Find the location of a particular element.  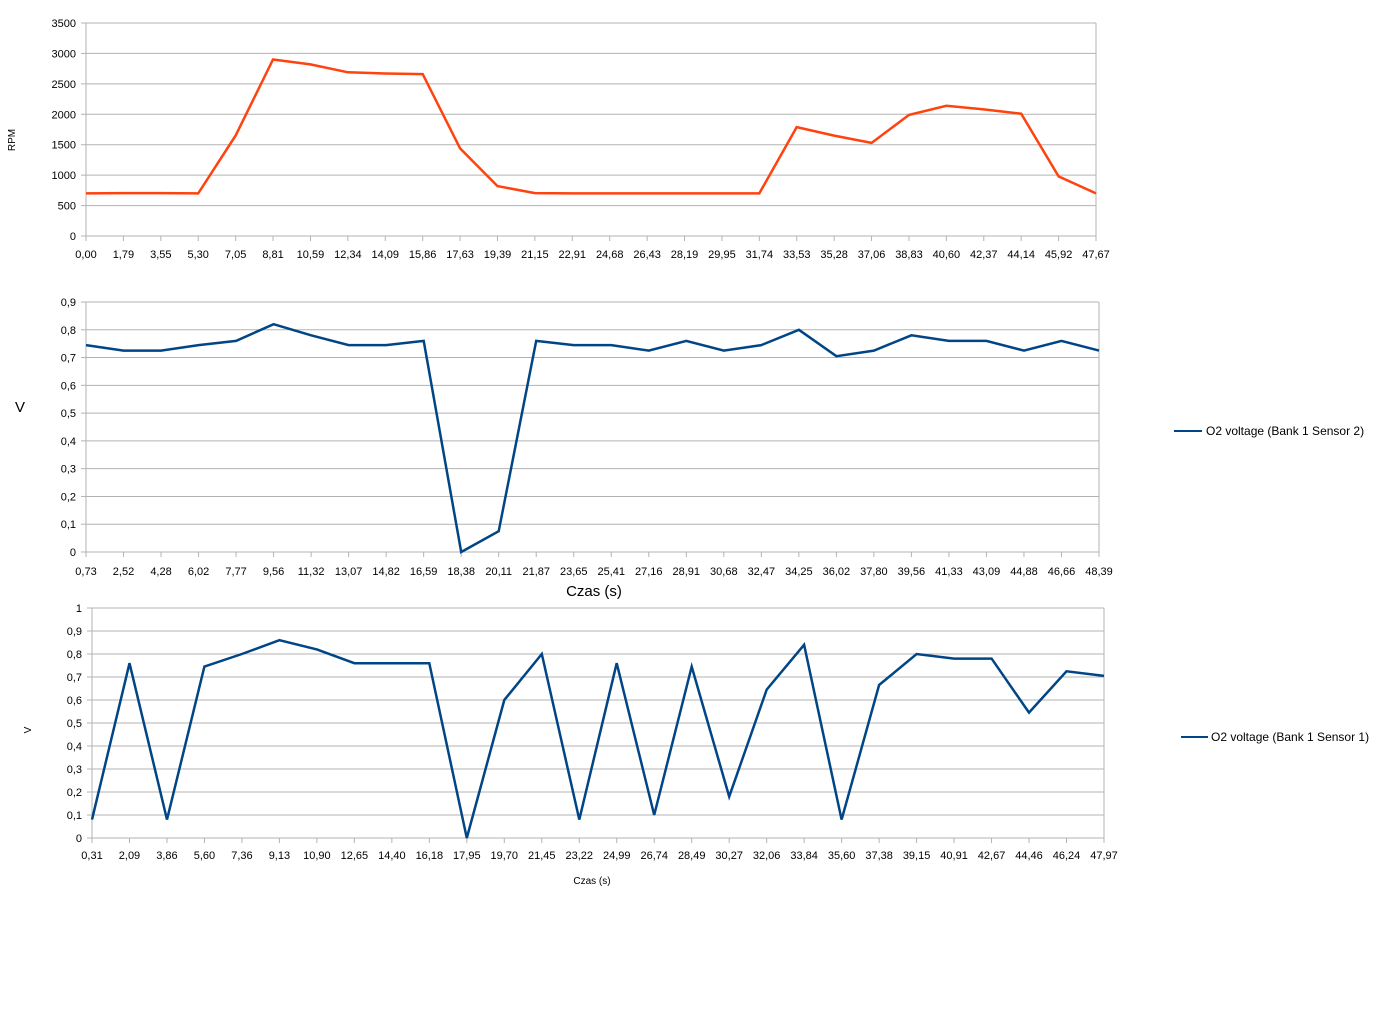

o2-sensor1-x-tick-label: 19,70 is located at coordinates (505, 856).